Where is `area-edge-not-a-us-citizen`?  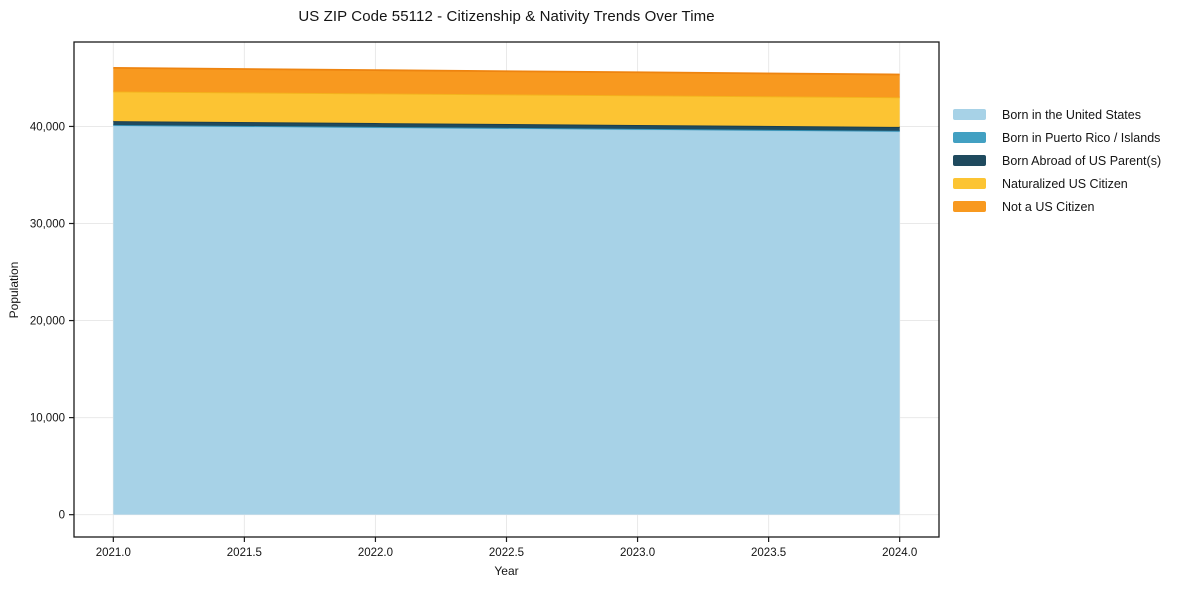 area-edge-not-a-us-citizen is located at coordinates (506, 71).